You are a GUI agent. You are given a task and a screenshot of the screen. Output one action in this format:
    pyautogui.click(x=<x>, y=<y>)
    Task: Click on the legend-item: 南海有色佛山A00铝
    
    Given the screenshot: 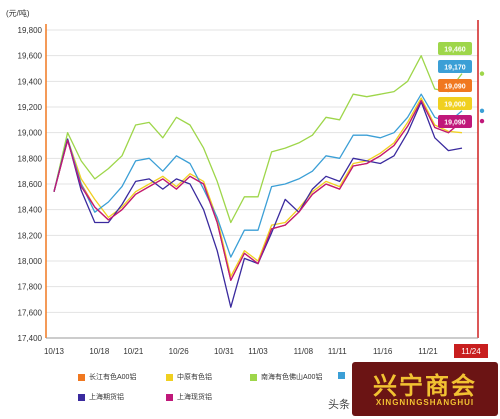 What is the action you would take?
    pyautogui.click(x=286, y=377)
    